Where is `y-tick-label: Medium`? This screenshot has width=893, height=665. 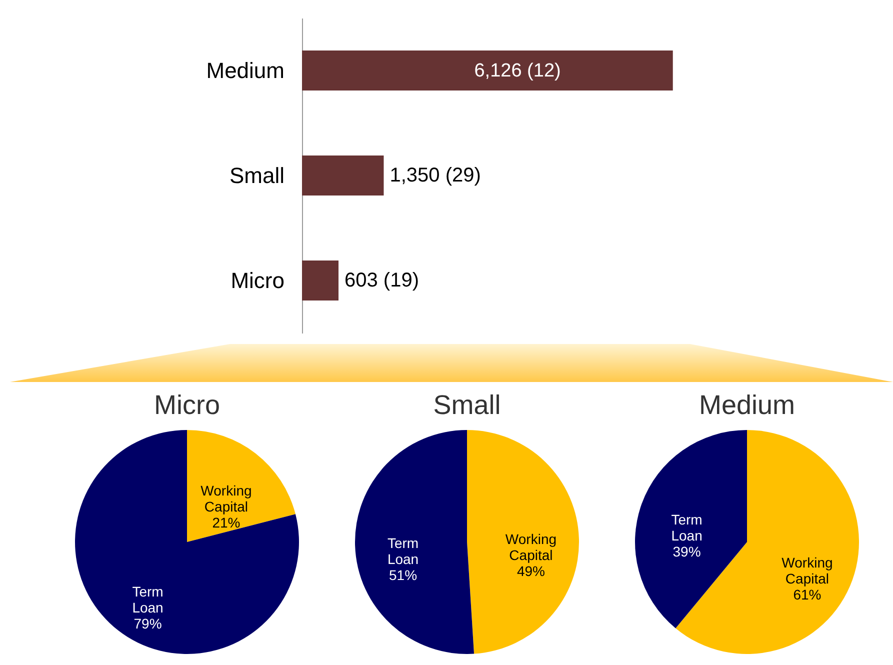
y-tick-label: Medium is located at coordinates (245, 70).